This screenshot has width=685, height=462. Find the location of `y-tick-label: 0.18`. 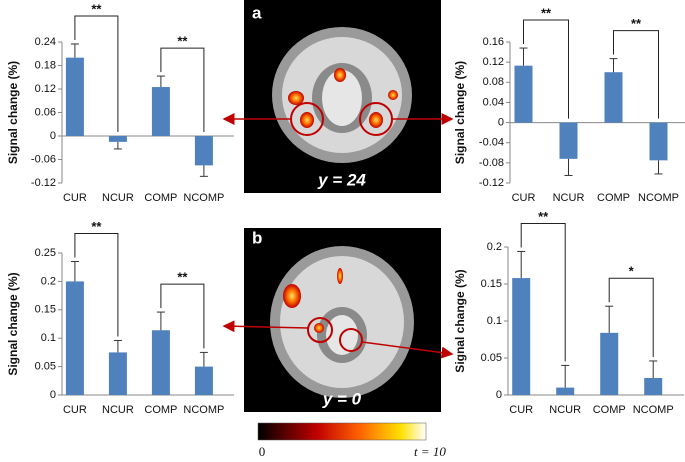

y-tick-label: 0.18 is located at coordinates (45, 65).